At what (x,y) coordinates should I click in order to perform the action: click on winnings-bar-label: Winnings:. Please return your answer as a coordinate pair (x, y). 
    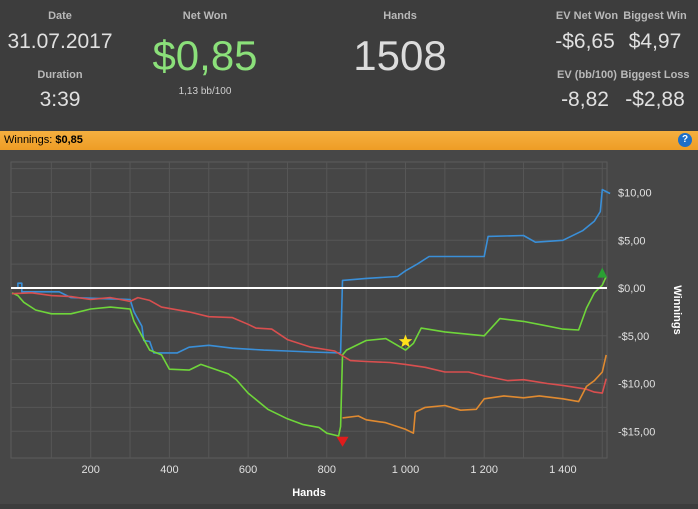
    Looking at the image, I should click on (28, 140).